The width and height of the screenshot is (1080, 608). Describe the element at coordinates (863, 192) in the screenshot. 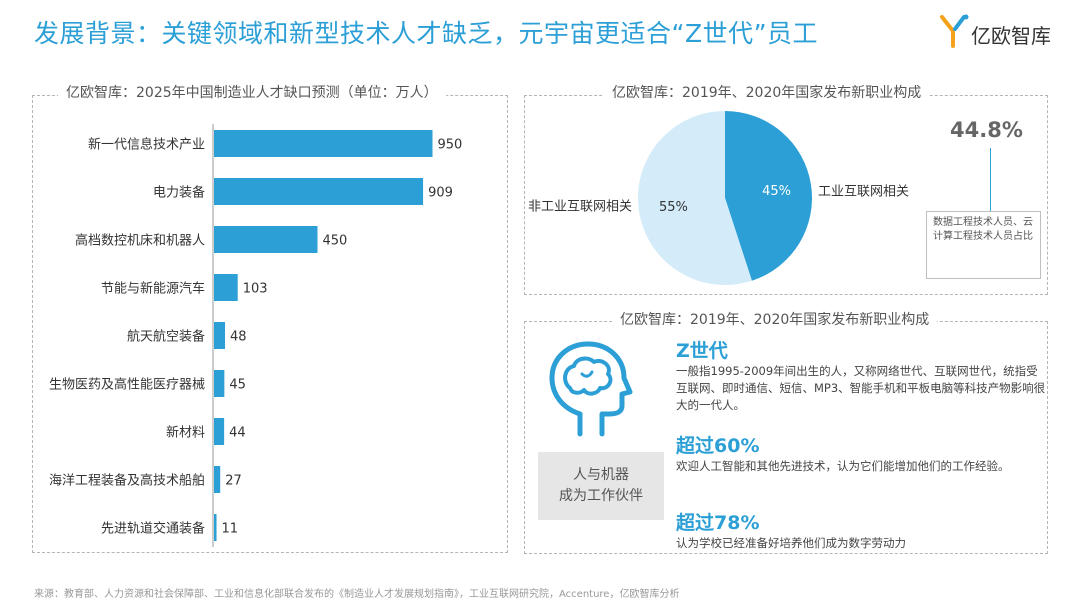

I see `slice-category-label: 工业互联网相关` at that location.